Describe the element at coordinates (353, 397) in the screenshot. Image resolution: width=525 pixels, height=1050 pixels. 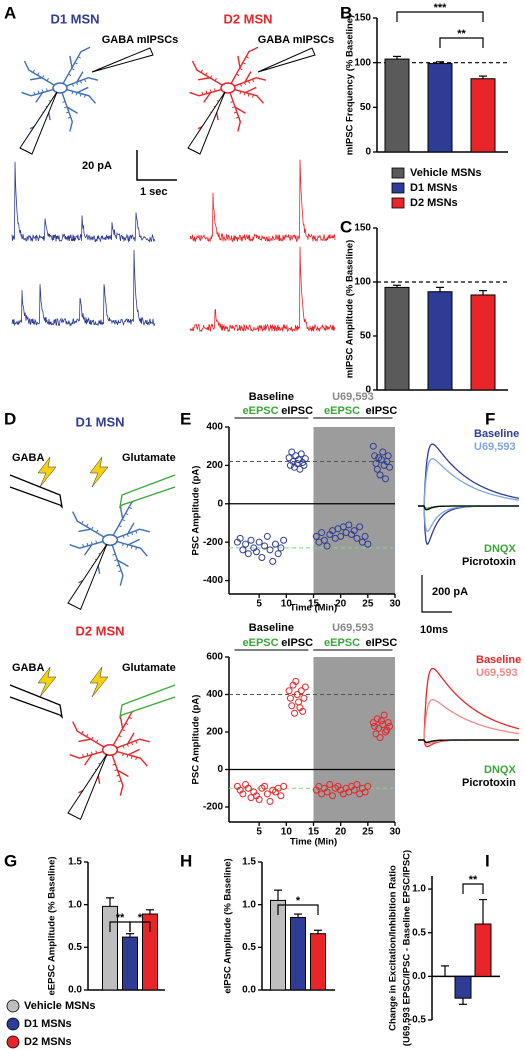
I see `phase-label: U69,593` at that location.